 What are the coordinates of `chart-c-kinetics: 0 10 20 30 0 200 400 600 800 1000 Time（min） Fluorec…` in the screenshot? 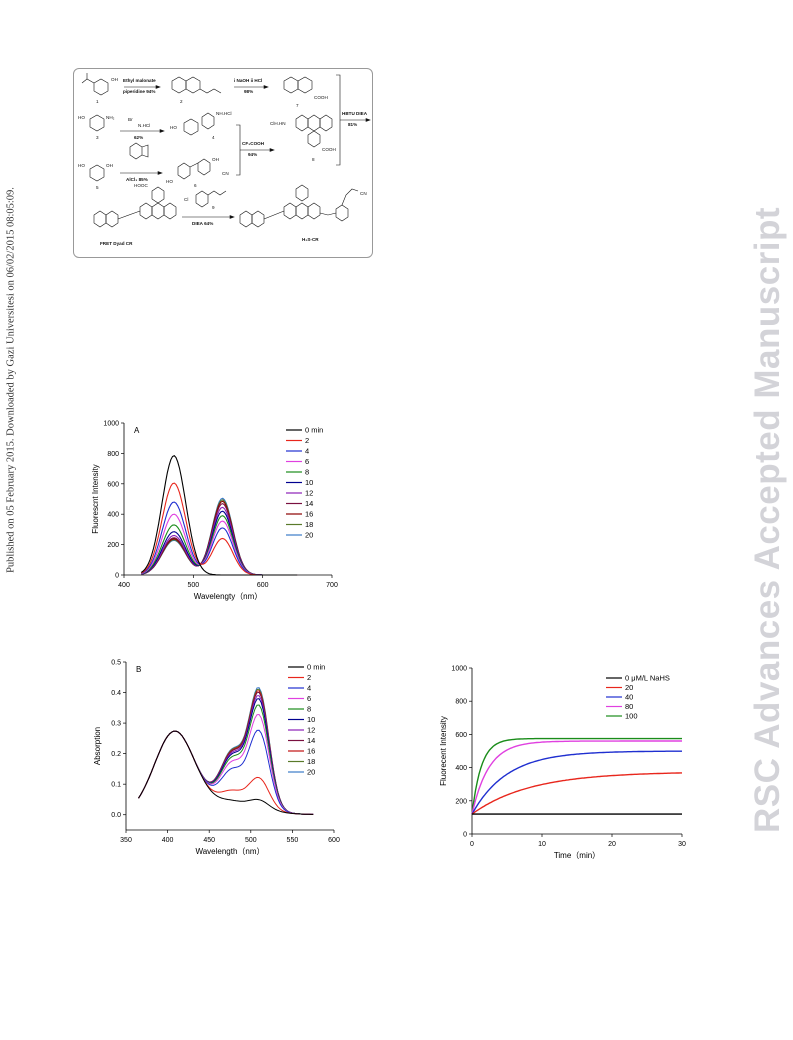 It's located at (563, 762).